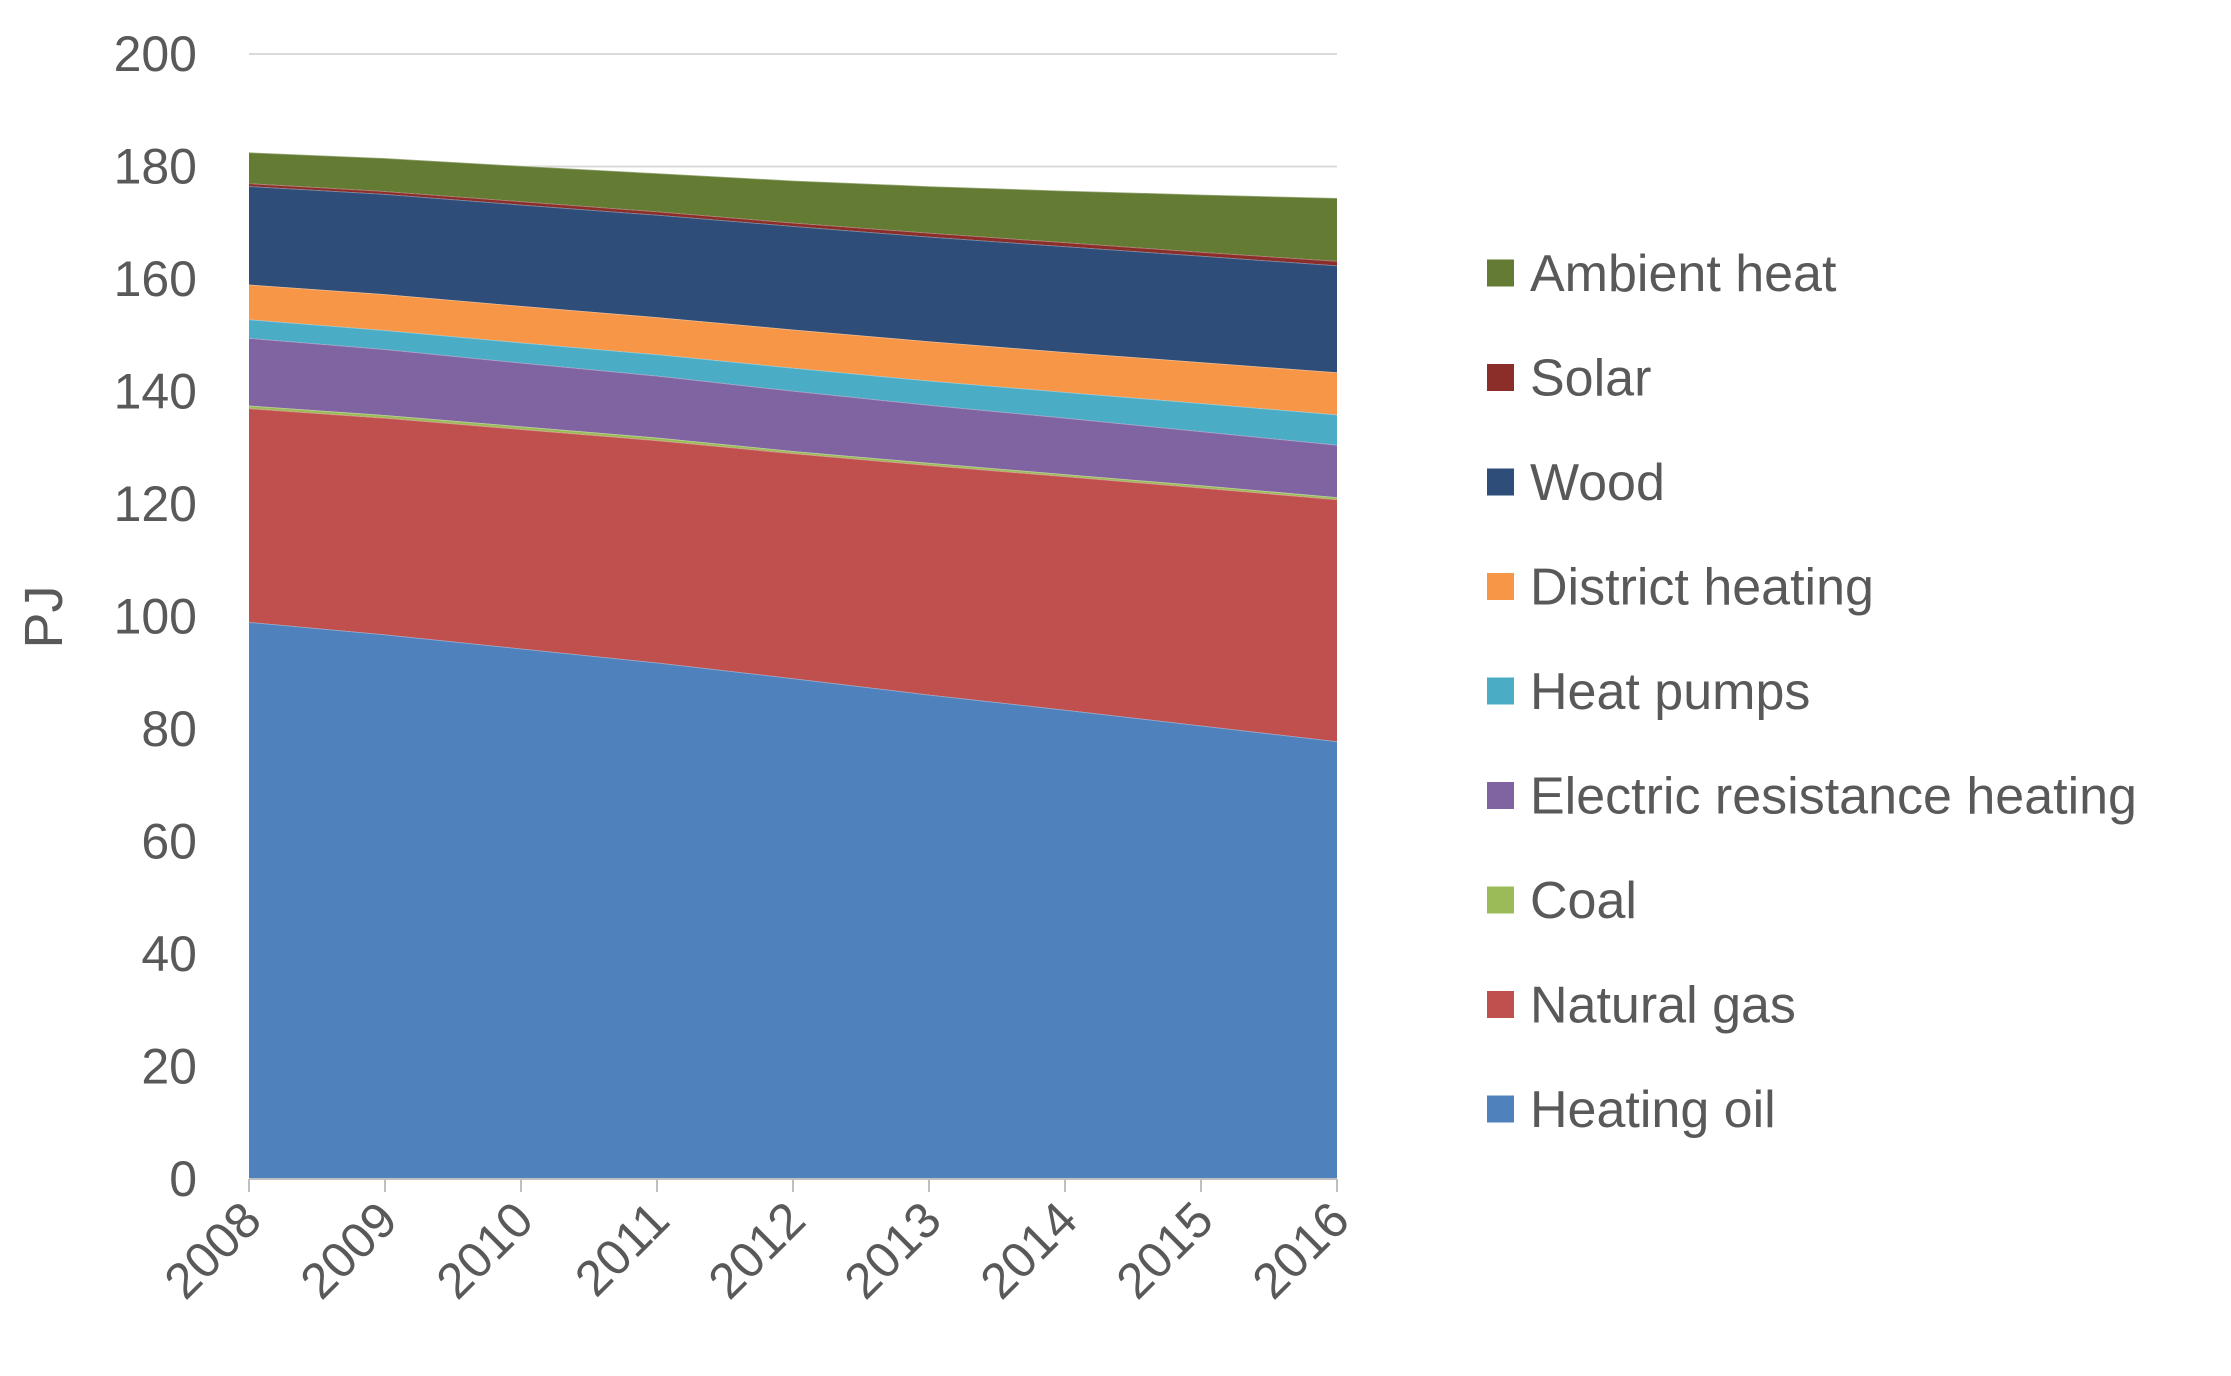  I want to click on area-electric-resistance-heating, so click(793, 418).